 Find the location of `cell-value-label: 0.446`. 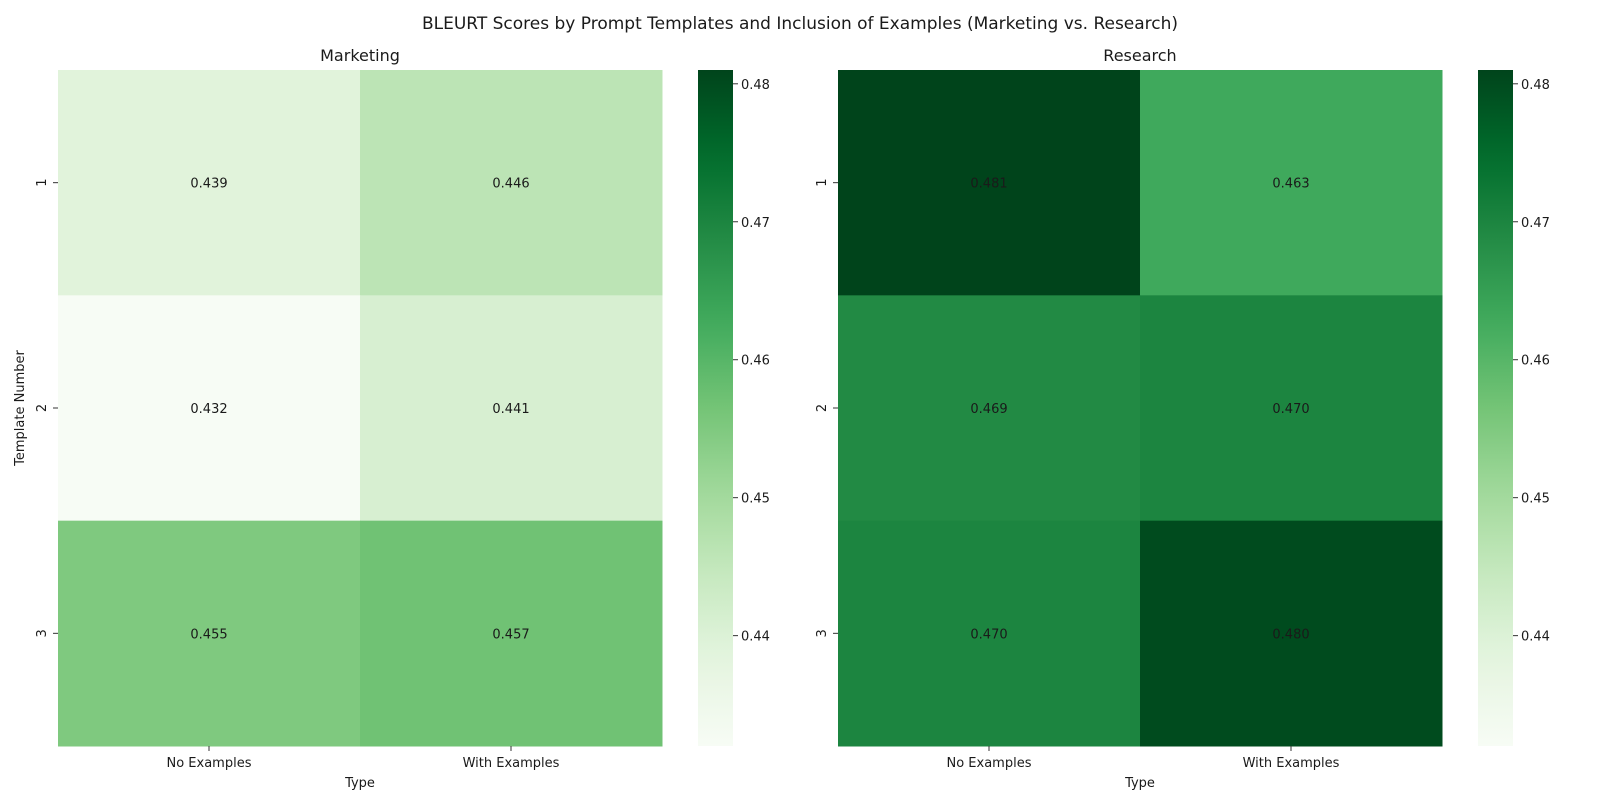

cell-value-label: 0.446 is located at coordinates (510, 184).